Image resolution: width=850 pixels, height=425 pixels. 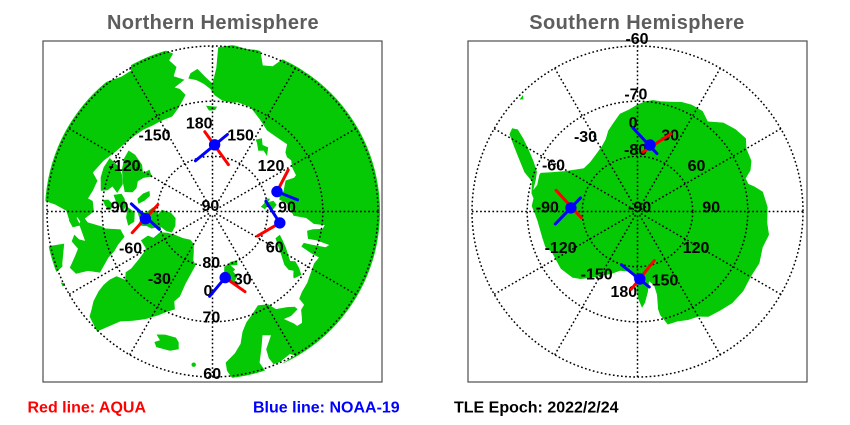 I want to click on svg-text: Red line: AQUA, so click(x=87, y=408).